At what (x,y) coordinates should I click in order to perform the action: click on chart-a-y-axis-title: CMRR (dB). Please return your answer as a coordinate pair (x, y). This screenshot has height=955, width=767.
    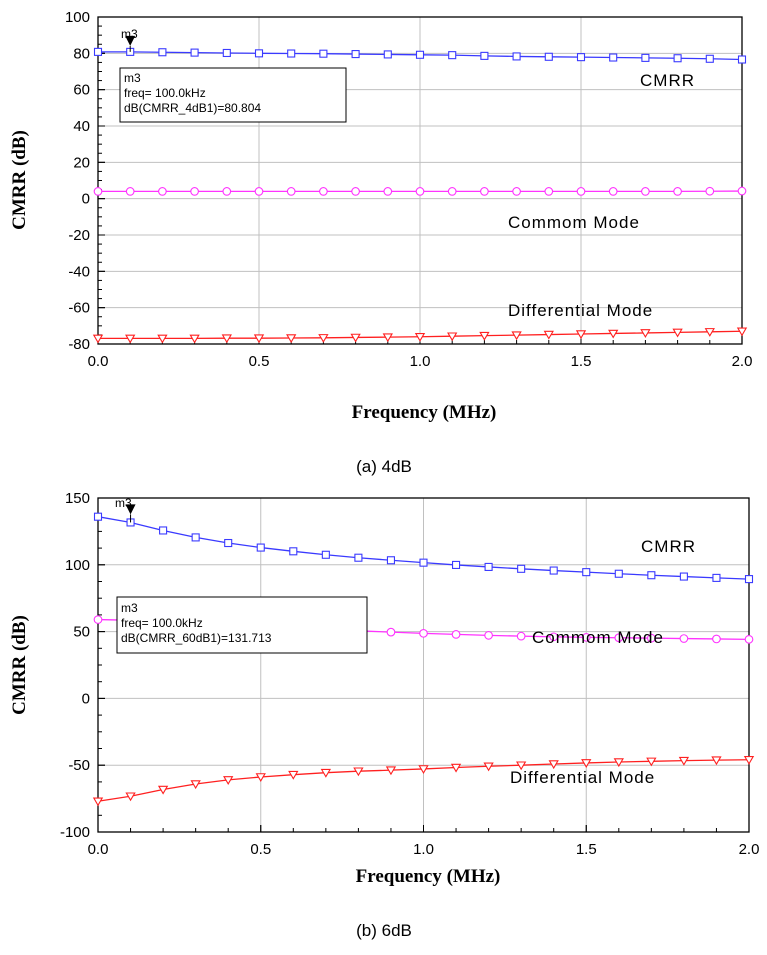
    Looking at the image, I should click on (19, 180).